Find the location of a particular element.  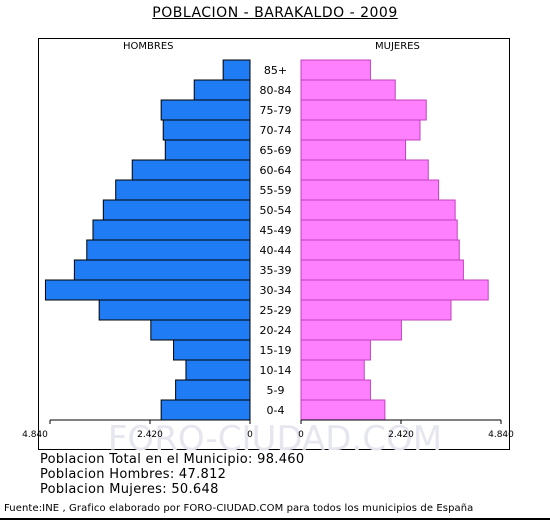

age-label-70-74: 70-74 is located at coordinates (276, 130).